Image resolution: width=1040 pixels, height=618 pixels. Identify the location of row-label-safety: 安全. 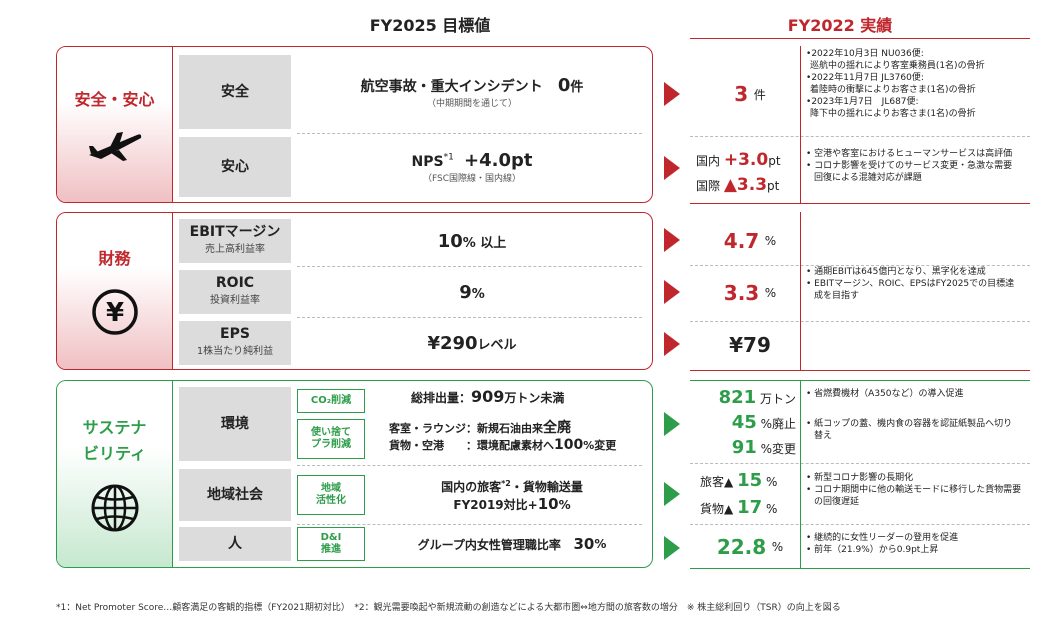
(235, 92).